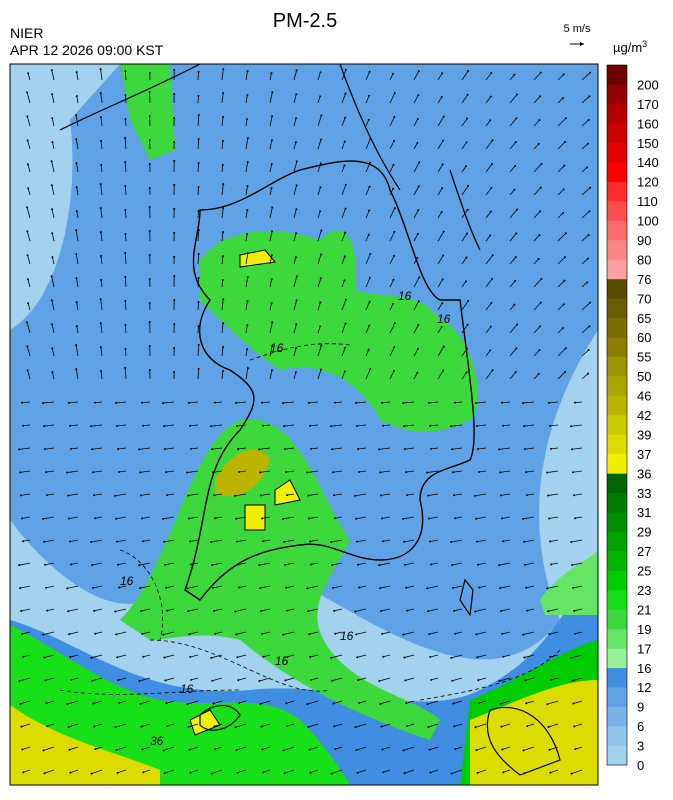  Describe the element at coordinates (644, 396) in the screenshot. I see `colorbar-label: 46` at that location.